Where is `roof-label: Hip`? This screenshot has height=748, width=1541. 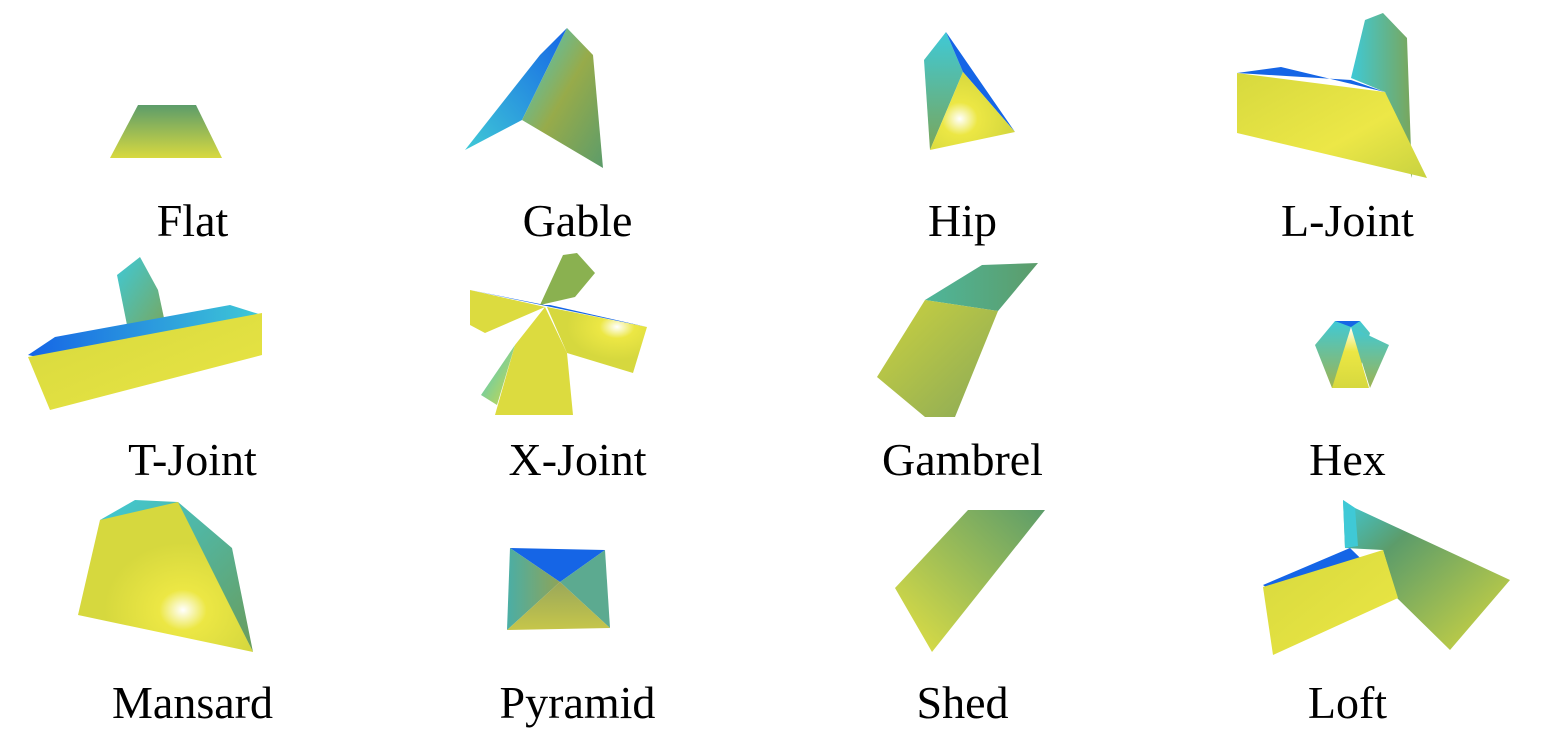 roof-label: Hip is located at coordinates (962, 220).